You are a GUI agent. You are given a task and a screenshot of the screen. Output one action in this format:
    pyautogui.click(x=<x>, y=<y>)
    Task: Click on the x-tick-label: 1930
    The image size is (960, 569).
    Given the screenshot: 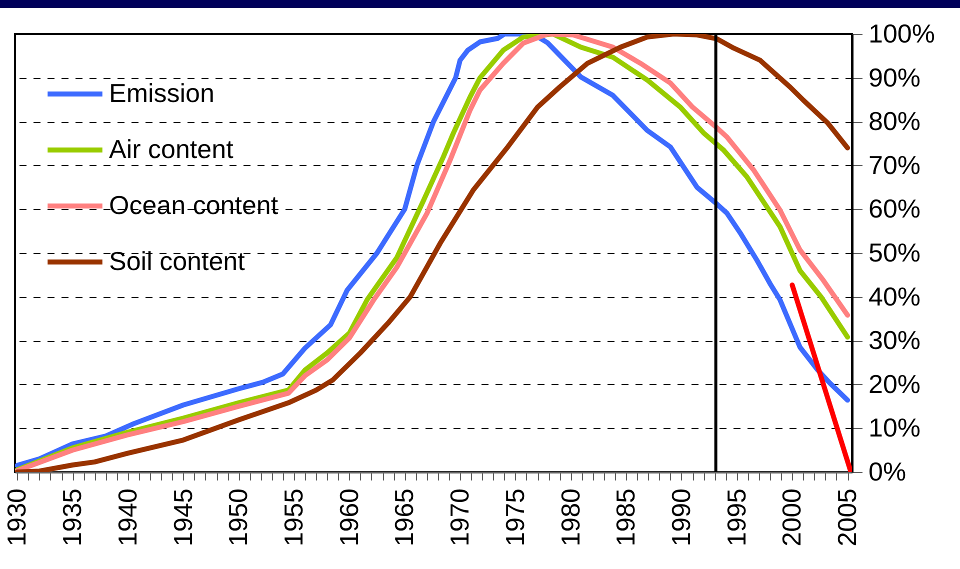 What is the action you would take?
    pyautogui.click(x=17, y=517)
    